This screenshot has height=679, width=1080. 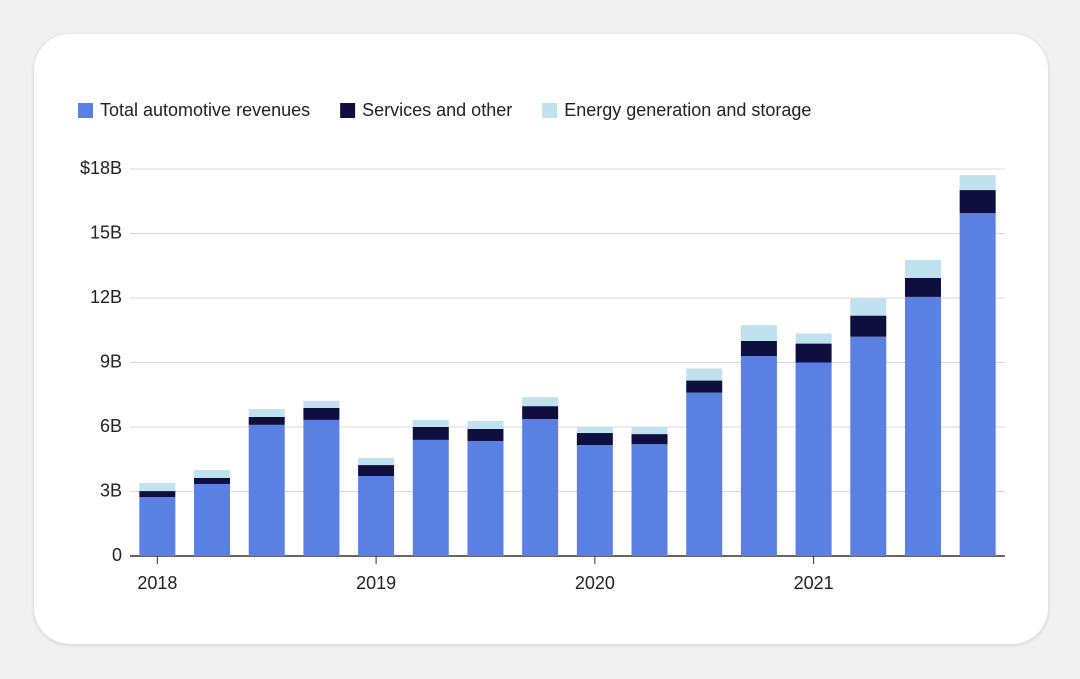 What do you see at coordinates (437, 110) in the screenshot?
I see `legend-label: Services and other` at bounding box center [437, 110].